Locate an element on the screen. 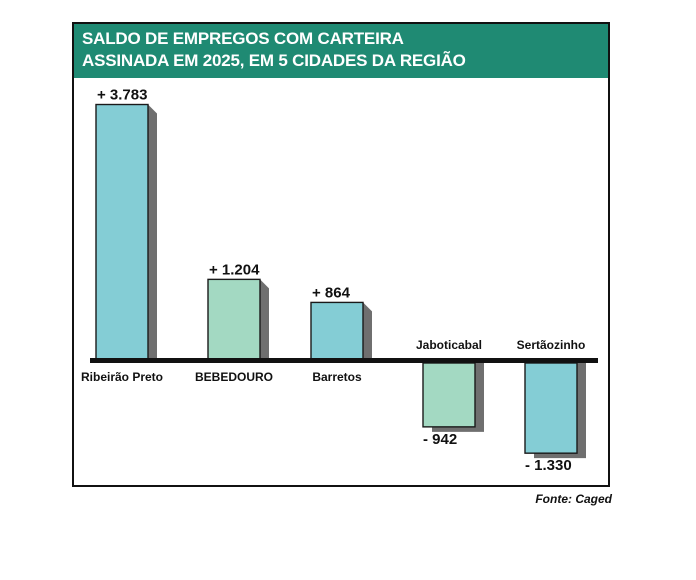 This screenshot has width=696, height=580. category-label-2: BEBEDOURO is located at coordinates (234, 377).